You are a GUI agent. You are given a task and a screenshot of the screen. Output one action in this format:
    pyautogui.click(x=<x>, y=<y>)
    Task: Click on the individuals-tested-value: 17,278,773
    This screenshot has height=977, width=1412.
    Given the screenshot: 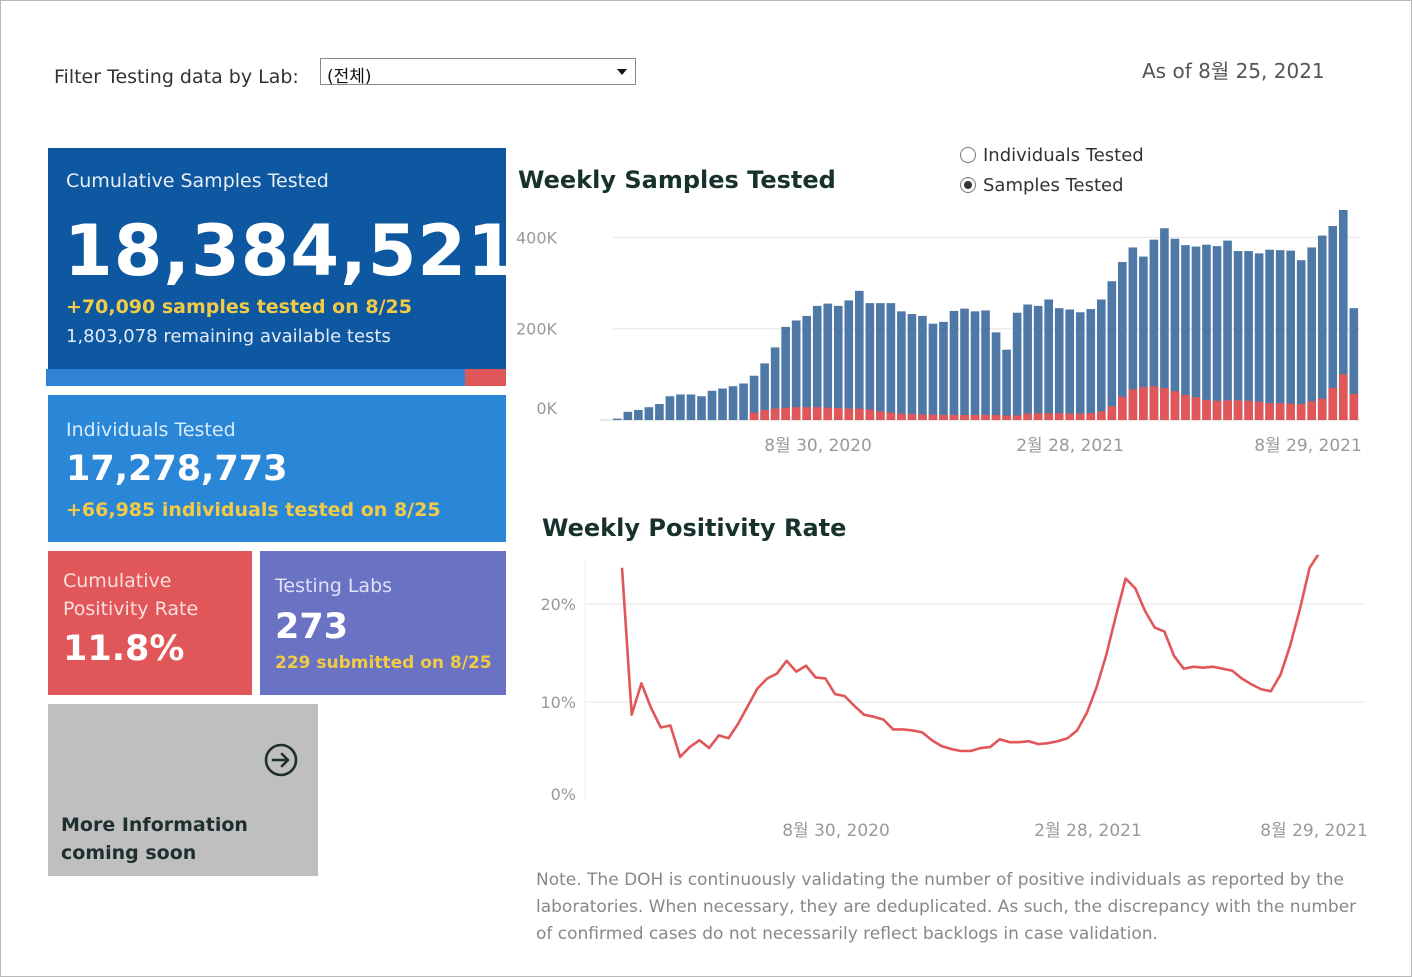 What is the action you would take?
    pyautogui.click(x=177, y=469)
    